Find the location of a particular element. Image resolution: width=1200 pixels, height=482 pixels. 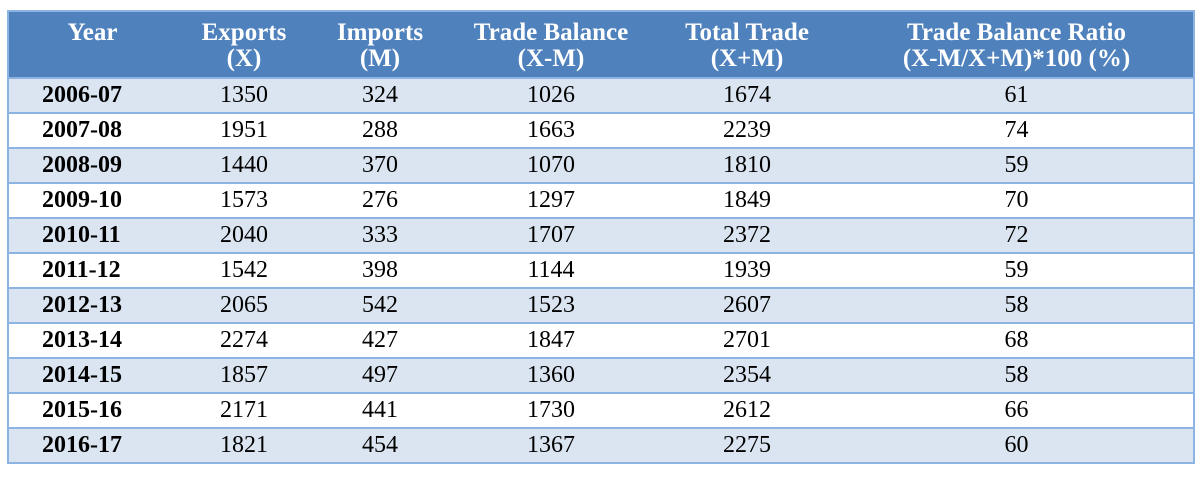

cell-total-trade: 2372 is located at coordinates (747, 236).